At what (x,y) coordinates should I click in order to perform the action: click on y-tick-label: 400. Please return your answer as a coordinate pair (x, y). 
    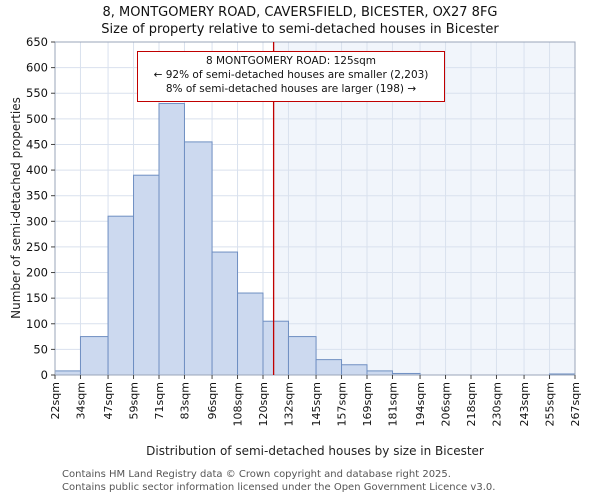
    Looking at the image, I should click on (37, 170).